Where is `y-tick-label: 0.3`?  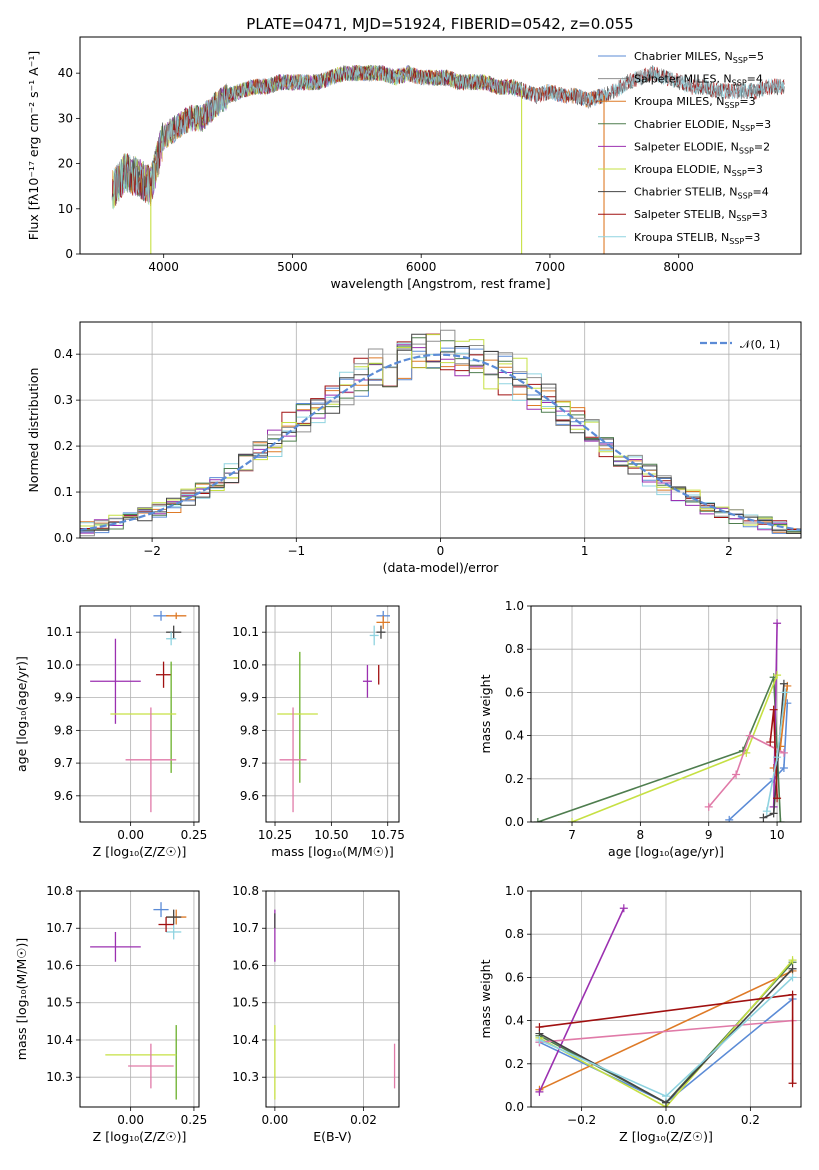
y-tick-label: 0.3 is located at coordinates (63, 400).